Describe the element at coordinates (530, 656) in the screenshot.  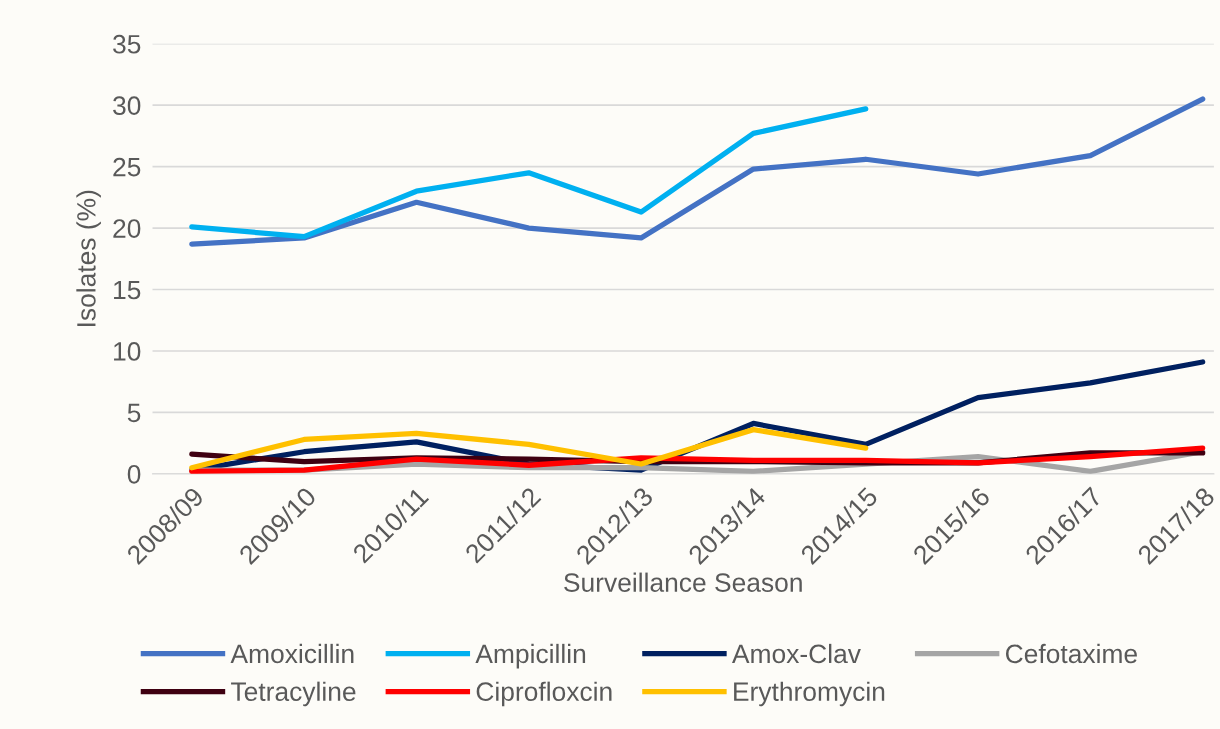
I see `legend-label: Ampicillin` at that location.